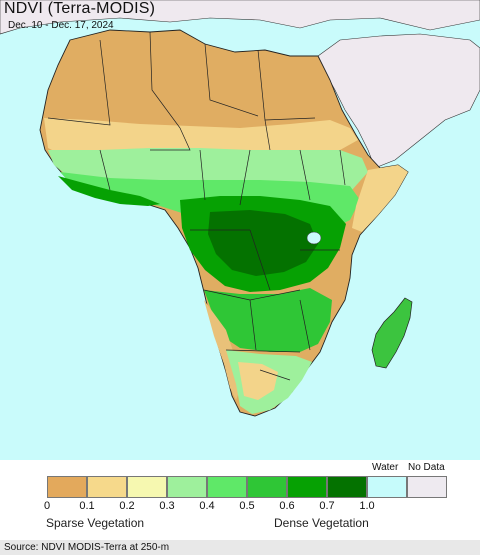  Describe the element at coordinates (167, 506) in the screenshot. I see `legend-tick-label: 0.3` at that location.